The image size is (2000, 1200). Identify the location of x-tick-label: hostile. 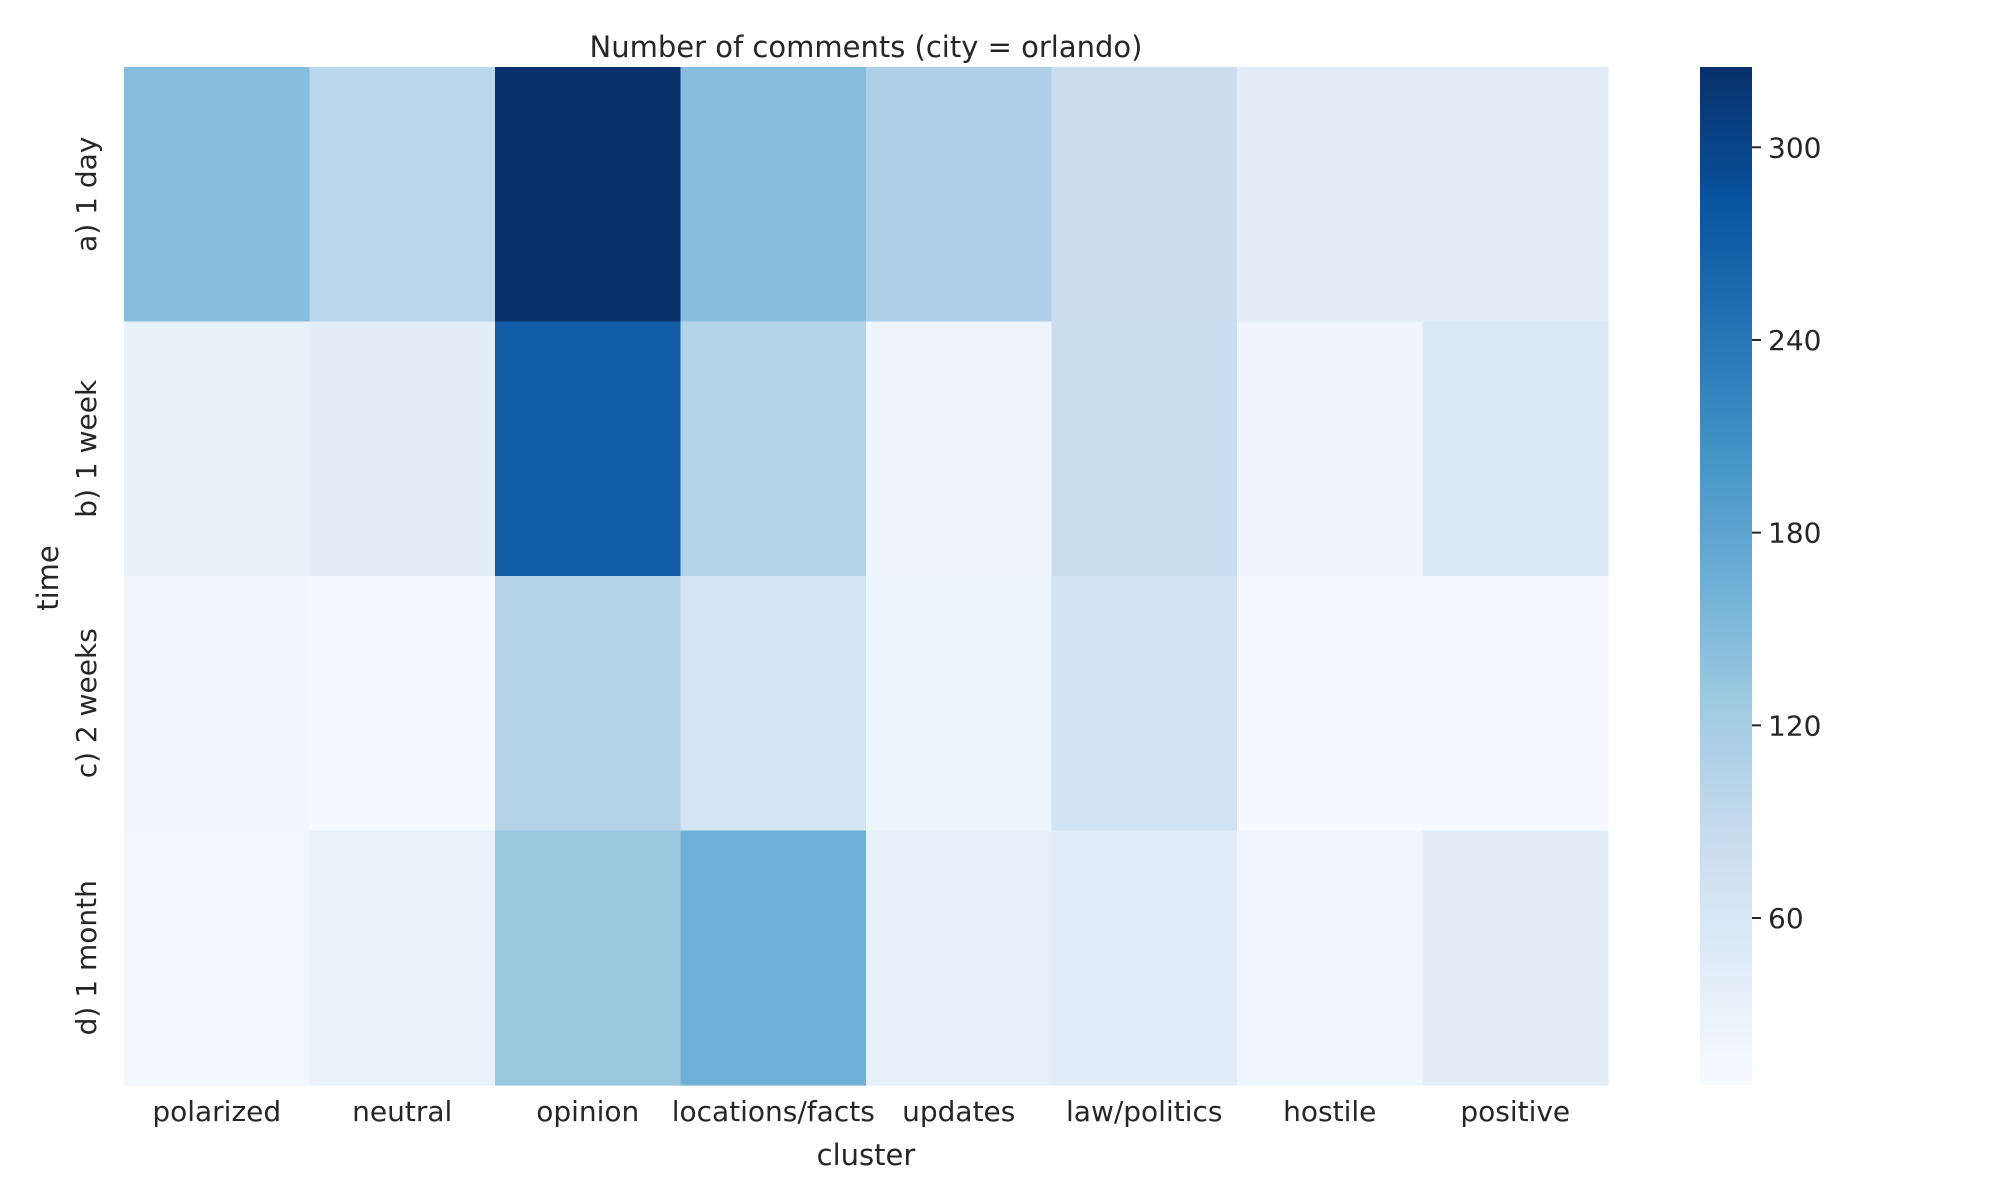
(1329, 1111).